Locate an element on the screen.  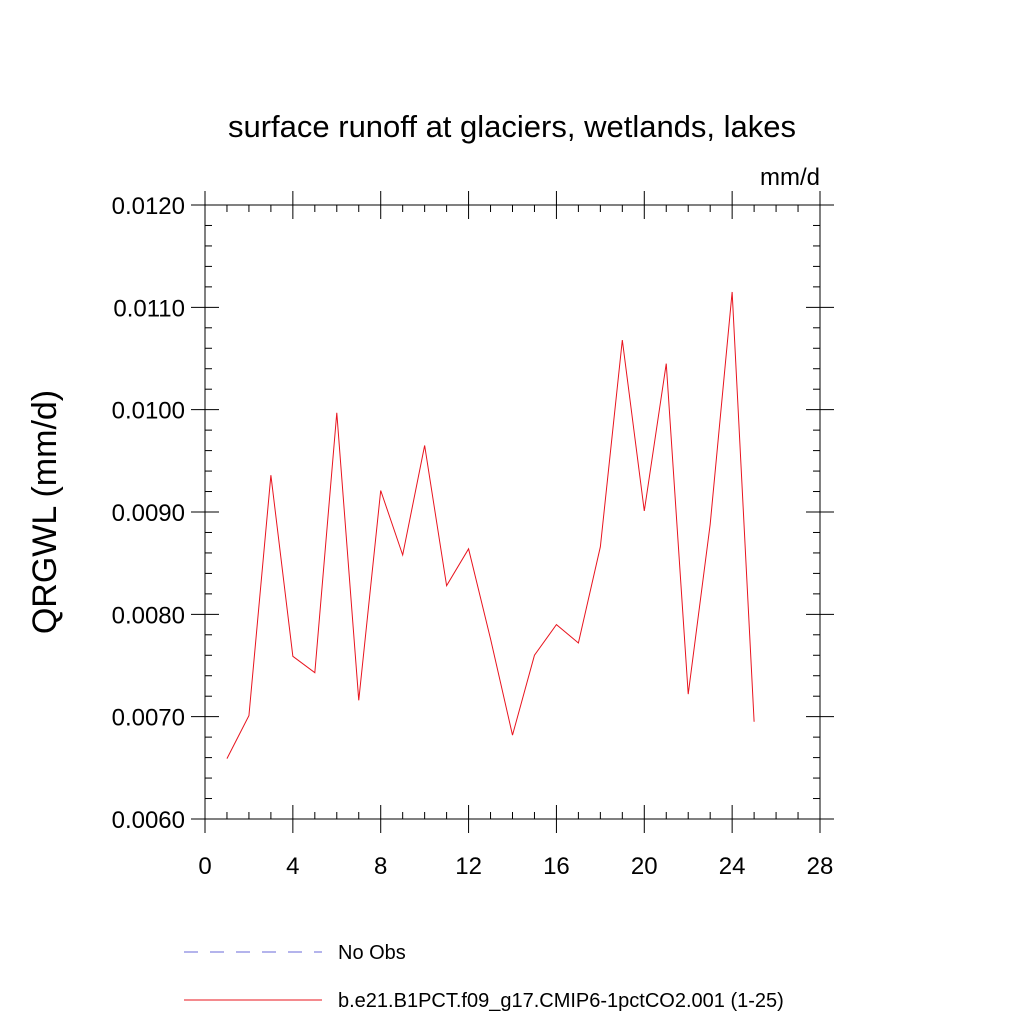
x-tick-label: 28 is located at coordinates (820, 866).